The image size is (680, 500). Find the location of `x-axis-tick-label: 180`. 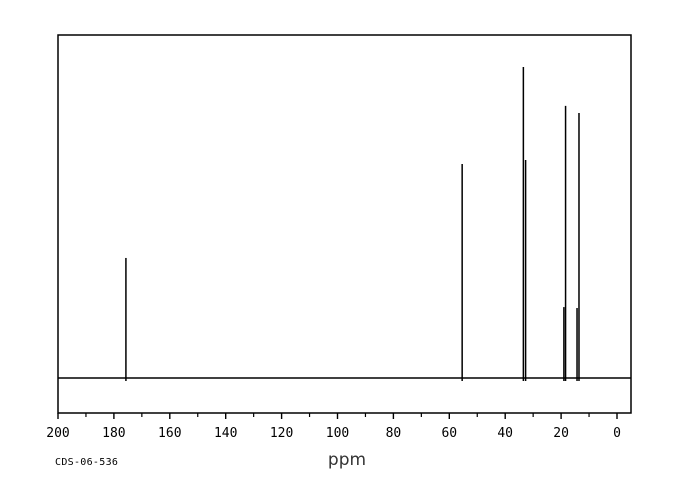

x-axis-tick-label: 180 is located at coordinates (113, 433).